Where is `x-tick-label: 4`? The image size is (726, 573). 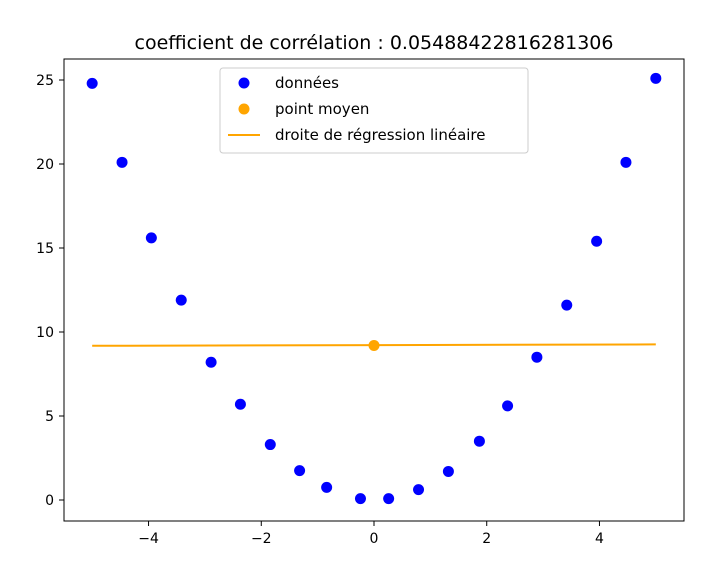
x-tick-label: 4 is located at coordinates (599, 539).